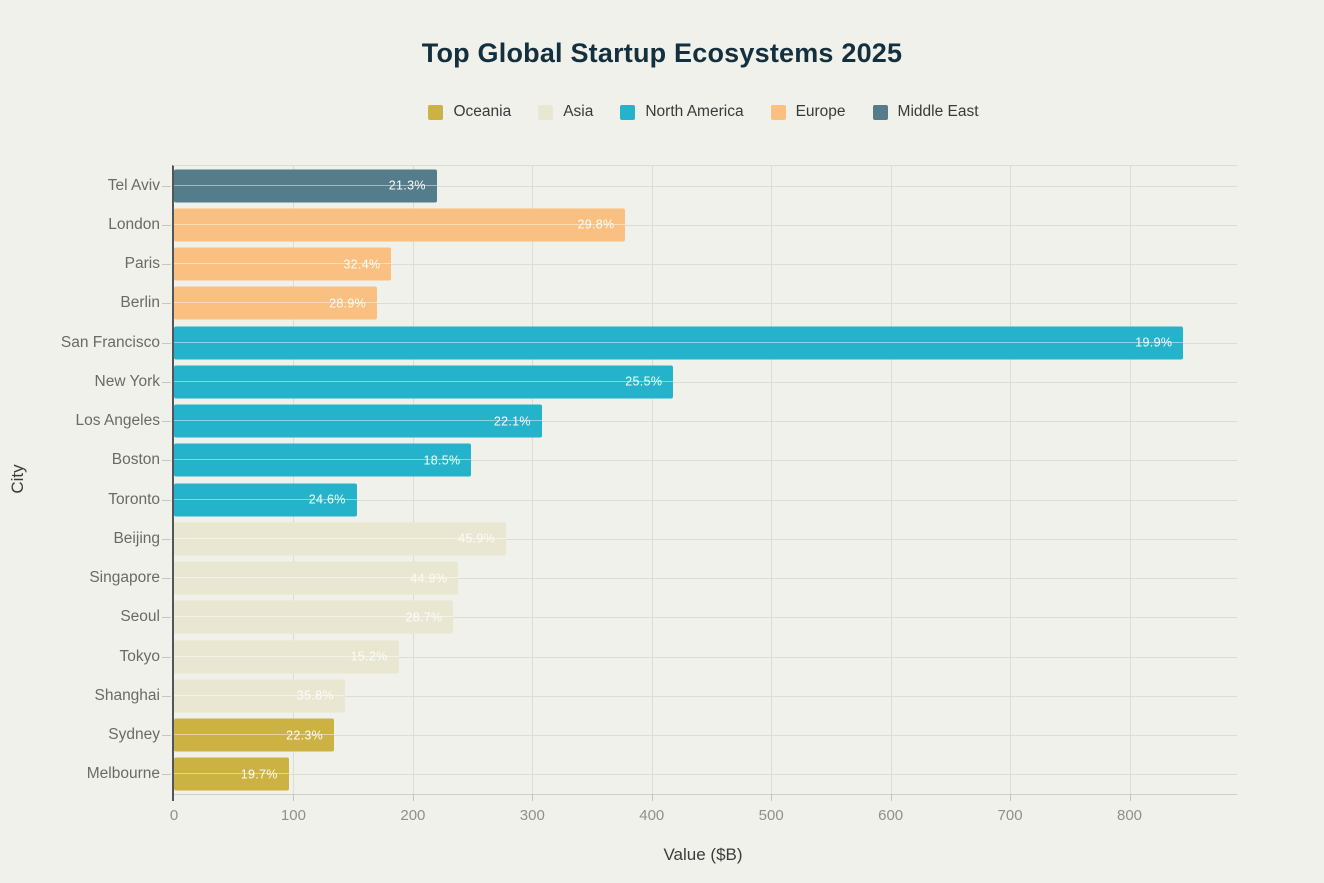  What do you see at coordinates (124, 578) in the screenshot?
I see `city-label-singapore: Singapore` at bounding box center [124, 578].